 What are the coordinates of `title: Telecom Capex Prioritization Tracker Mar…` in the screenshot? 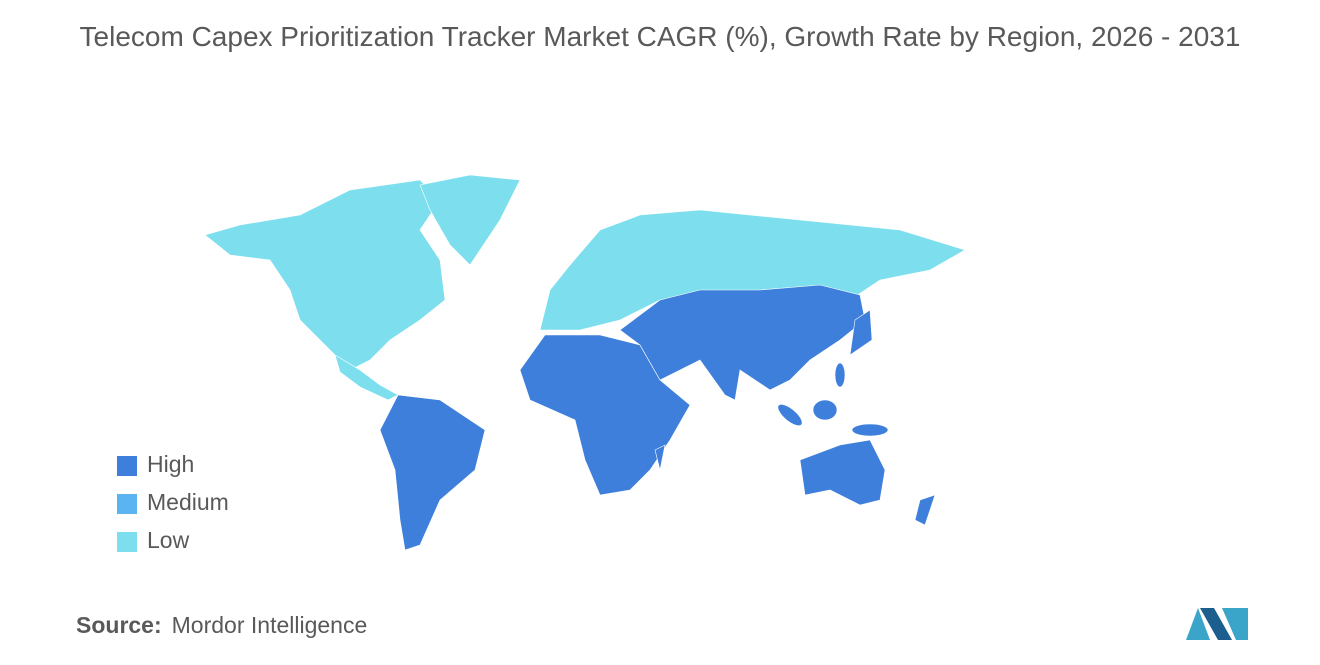 It's located at (660, 36).